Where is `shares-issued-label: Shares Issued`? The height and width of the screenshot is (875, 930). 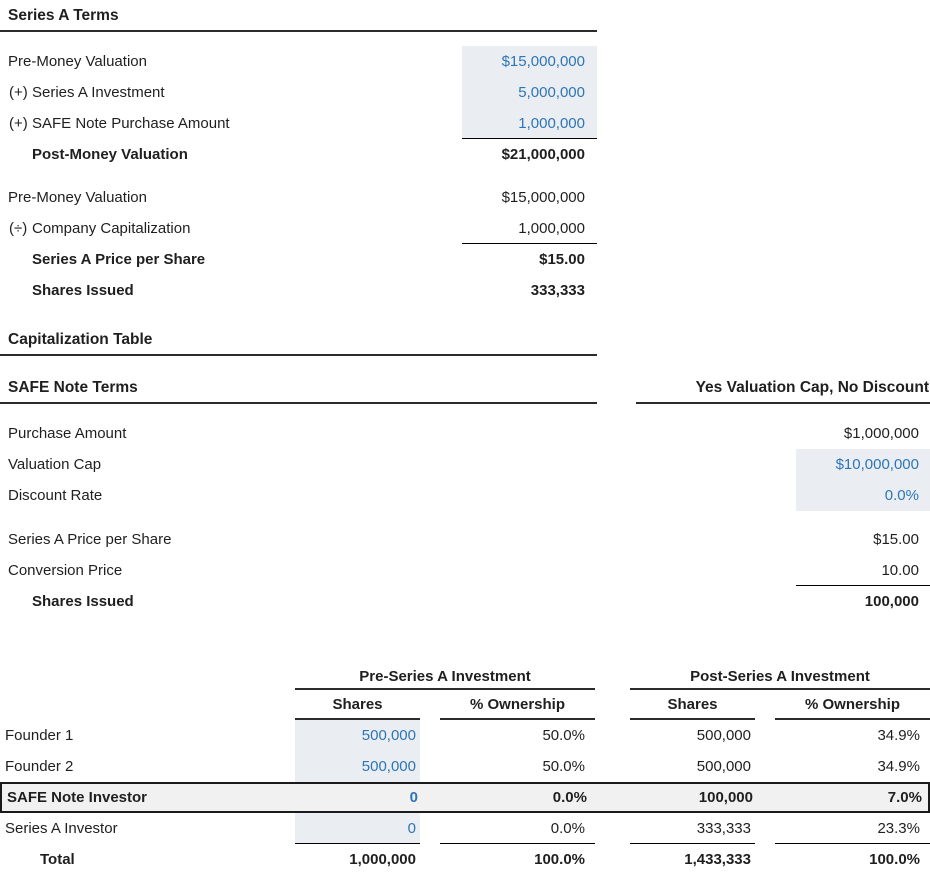
shares-issued-label: Shares Issued is located at coordinates (83, 290).